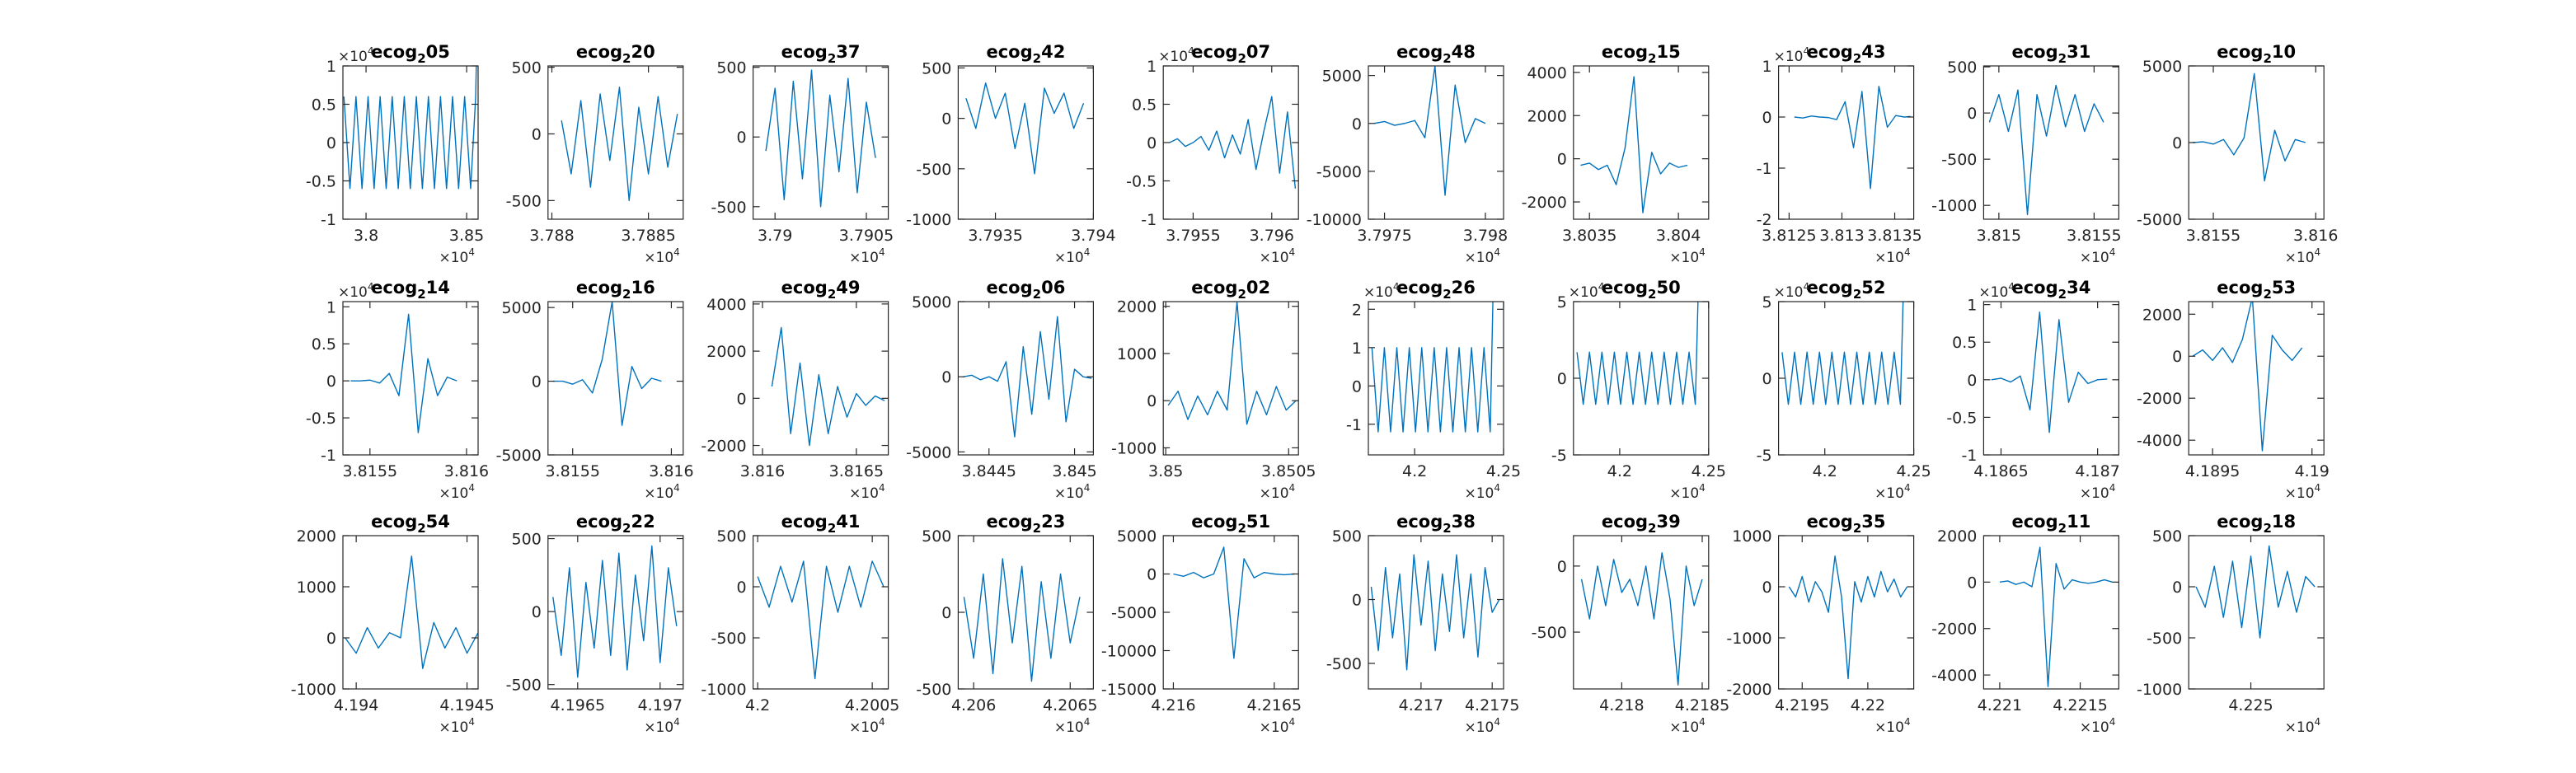 This screenshot has width=2576, height=773. What do you see at coordinates (1894, 236) in the screenshot?
I see `x-tick-label: 3.8135` at bounding box center [1894, 236].